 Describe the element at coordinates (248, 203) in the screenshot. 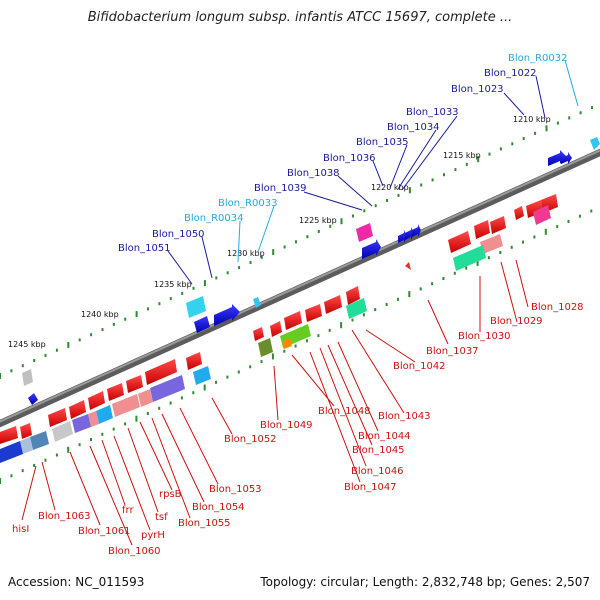

I see `gene-label: Blon_R0033` at that location.